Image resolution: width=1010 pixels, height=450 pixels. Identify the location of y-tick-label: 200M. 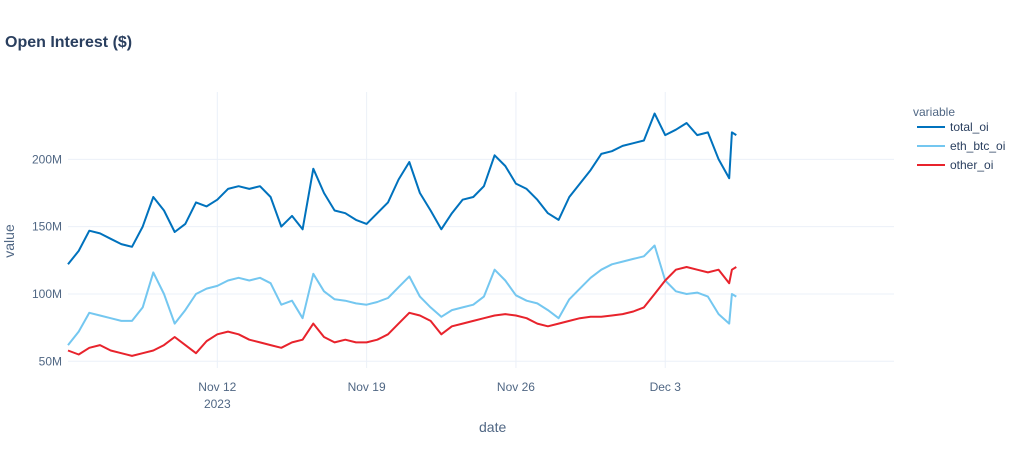
(47, 159).